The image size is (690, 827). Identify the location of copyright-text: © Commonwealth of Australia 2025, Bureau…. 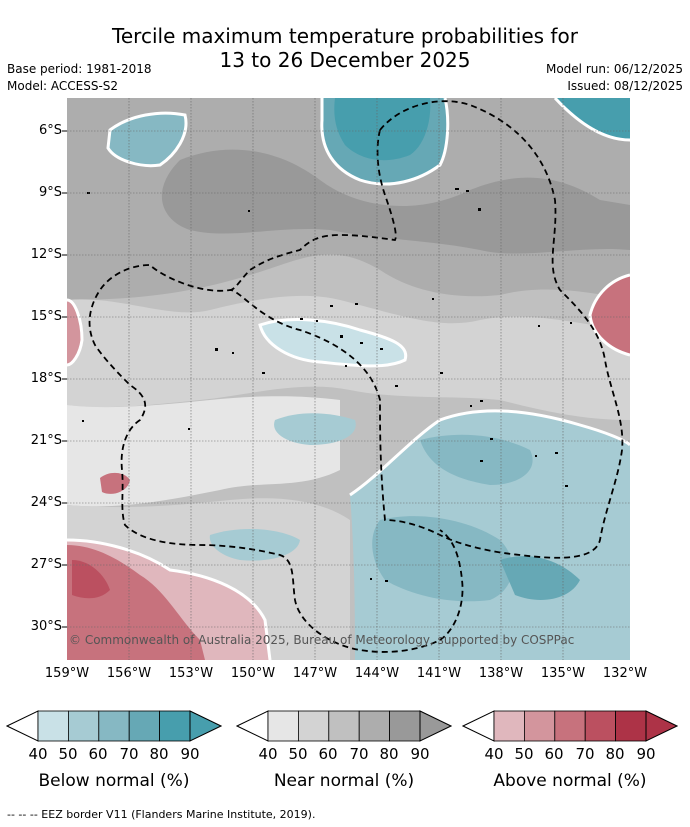
(322, 640).